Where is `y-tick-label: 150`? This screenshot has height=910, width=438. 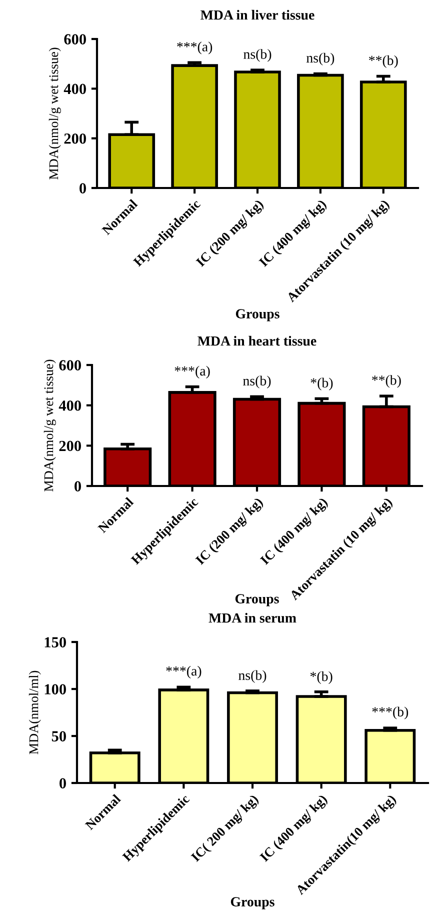
y-tick-label: 150 is located at coordinates (55, 642).